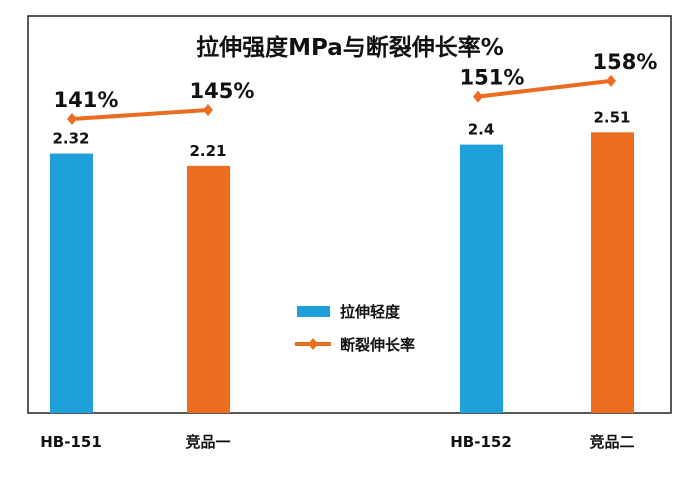 The width and height of the screenshot is (700, 499). What do you see at coordinates (481, 442) in the screenshot?
I see `x-tick-label: HB-152` at bounding box center [481, 442].